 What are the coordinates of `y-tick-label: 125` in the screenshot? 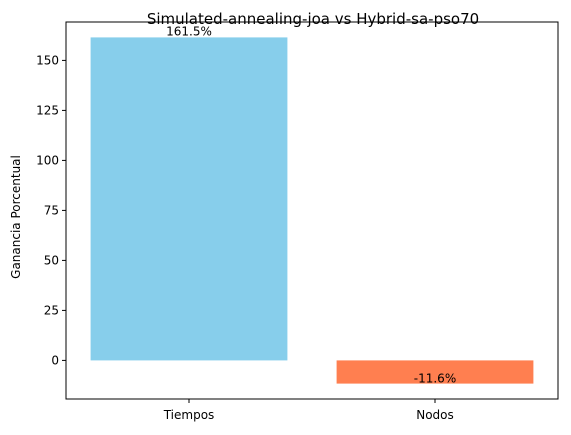 It's located at (47, 110).